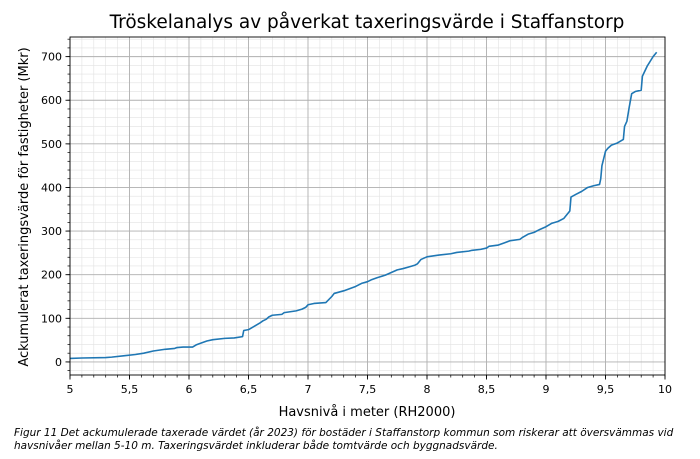 Image resolution: width=700 pixels, height=459 pixels. Describe the element at coordinates (308, 389) in the screenshot. I see `x-tick-label: 7` at that location.